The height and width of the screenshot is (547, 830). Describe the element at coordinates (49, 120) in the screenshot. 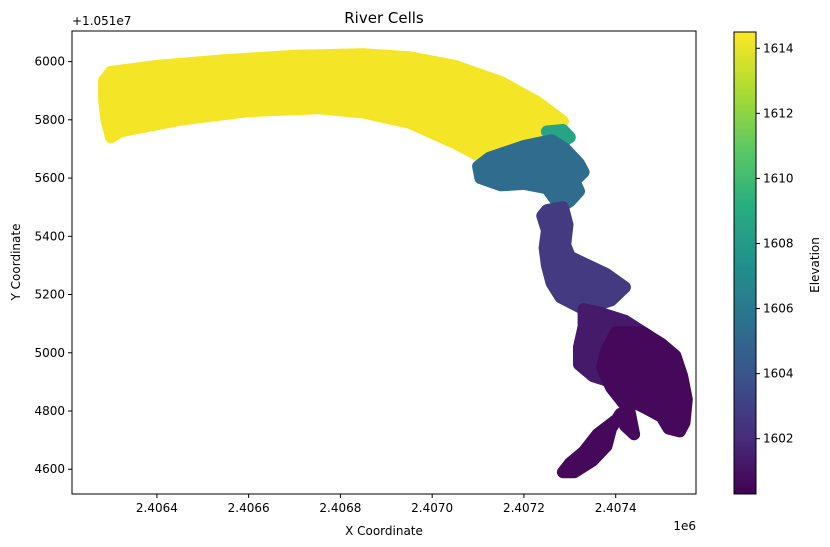

I see `y-tick-label: 5800` at that location.